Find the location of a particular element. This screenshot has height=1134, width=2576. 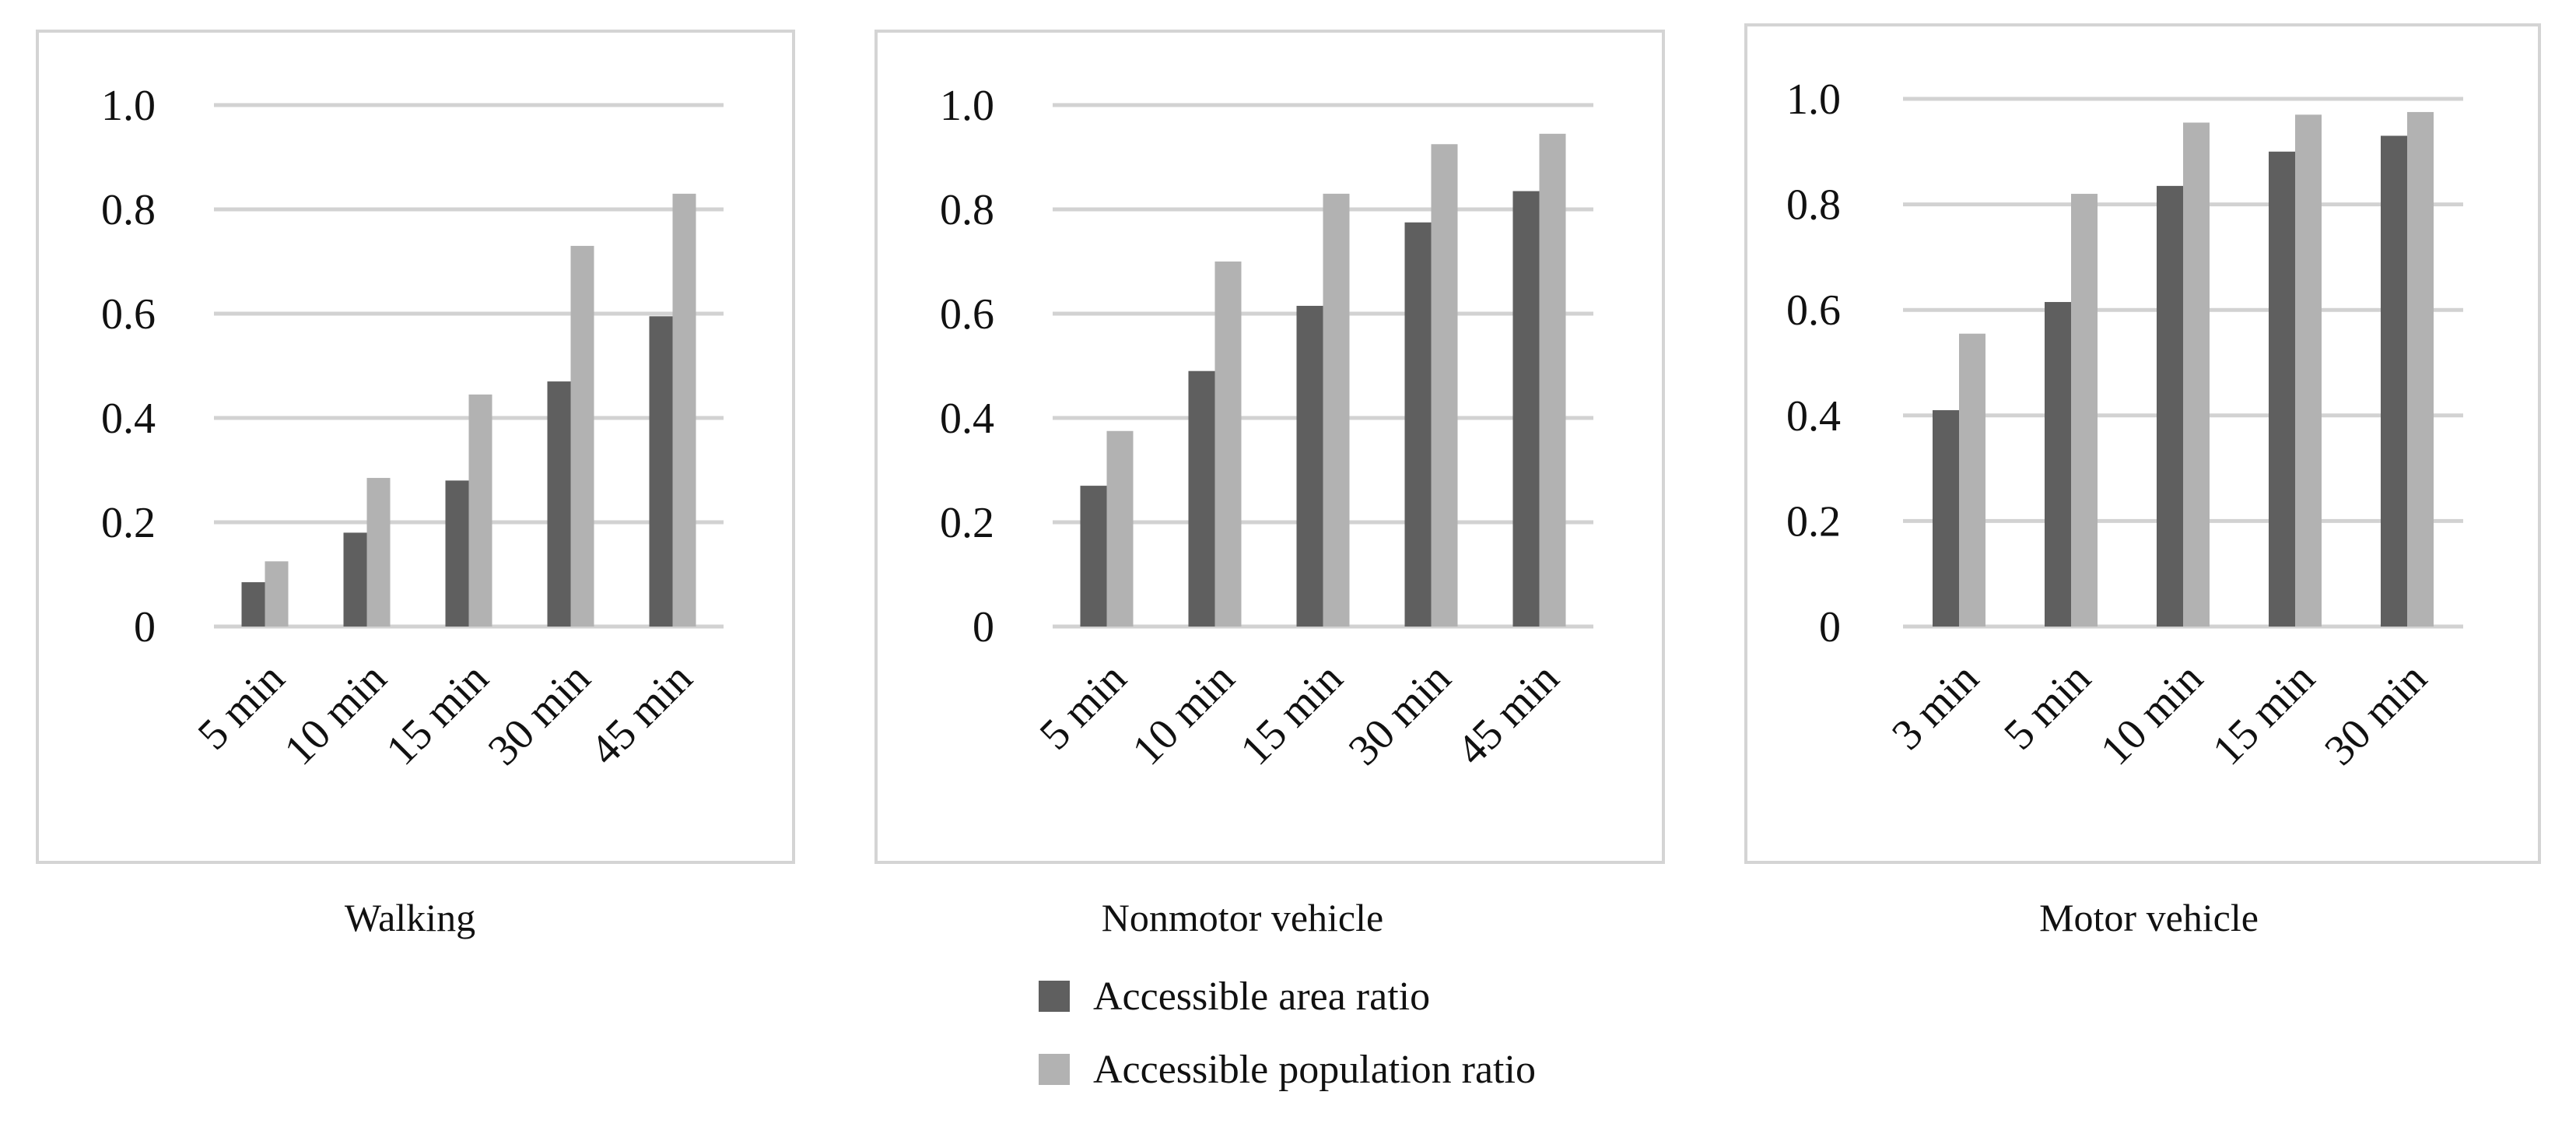

motor-vehicle-chart-caption: Motor vehicle is located at coordinates (2149, 917).